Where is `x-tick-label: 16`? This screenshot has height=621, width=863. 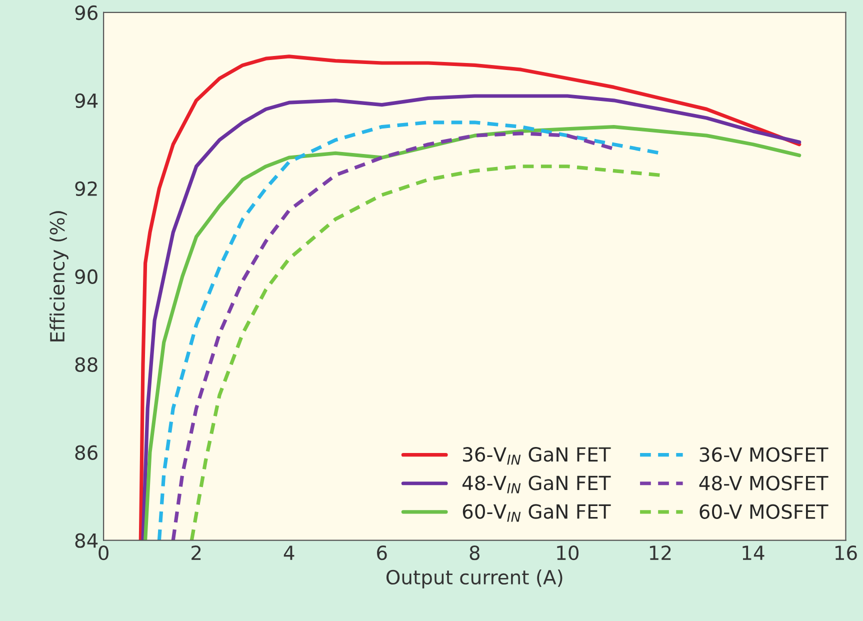
x-tick-label: 16 is located at coordinates (846, 552).